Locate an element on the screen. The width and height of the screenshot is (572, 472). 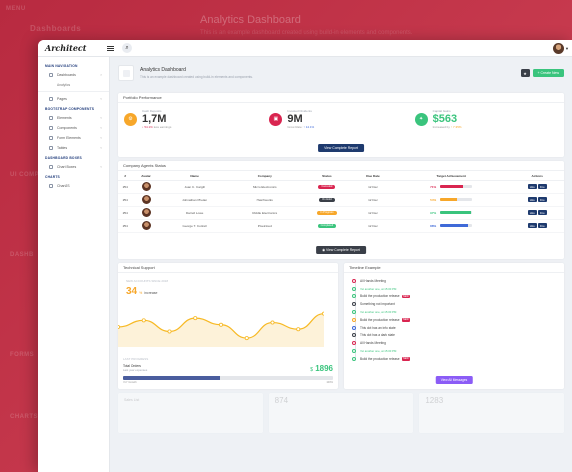
chart-area is located at coordinates (221, 330).